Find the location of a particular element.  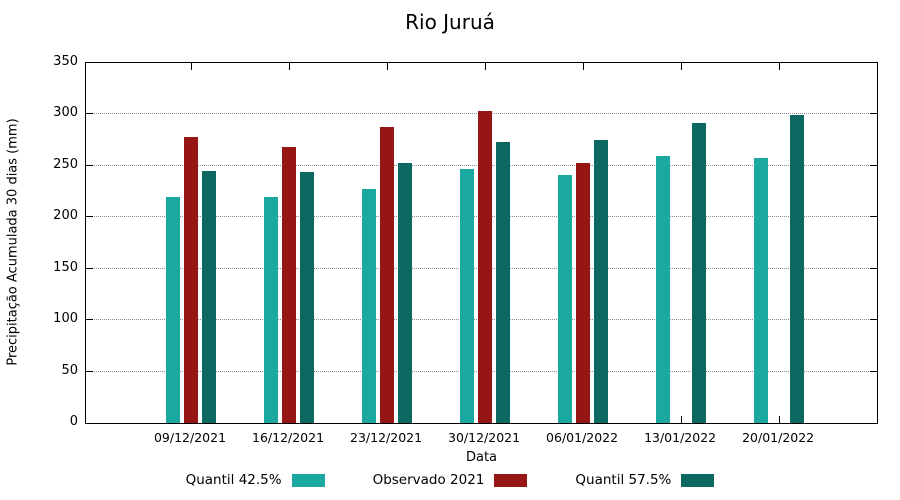

y-tick-label: 0 is located at coordinates (73, 421).